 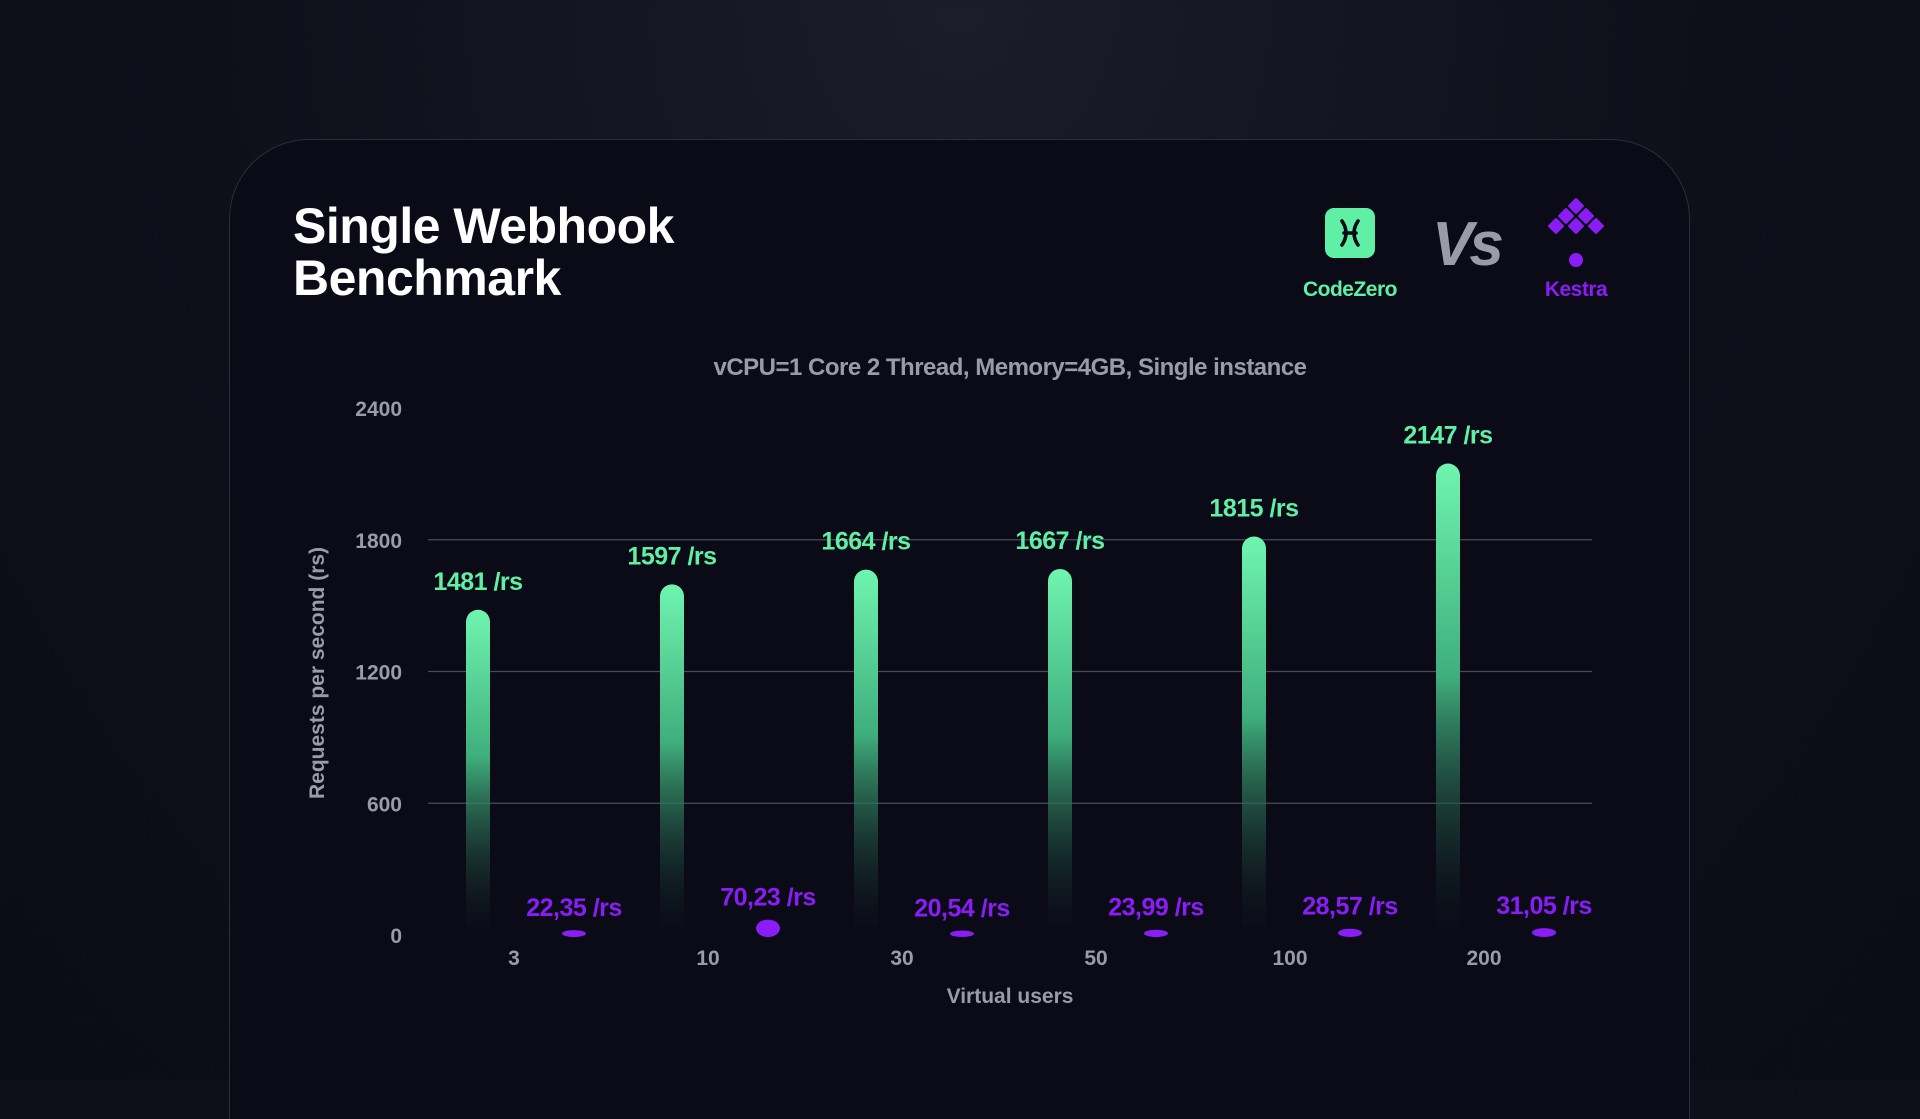 What do you see at coordinates (1095, 958) in the screenshot?
I see `x-tick-label: 50` at bounding box center [1095, 958].